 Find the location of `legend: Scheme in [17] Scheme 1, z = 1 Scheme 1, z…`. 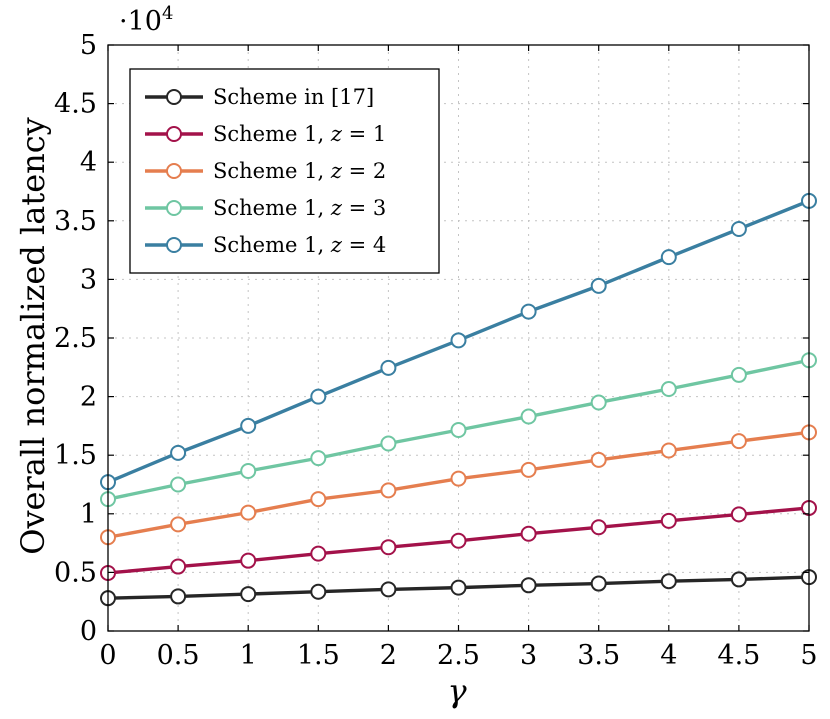

legend: Scheme in [17] Scheme 1, z = 1 Scheme 1, z… is located at coordinates (284, 171).